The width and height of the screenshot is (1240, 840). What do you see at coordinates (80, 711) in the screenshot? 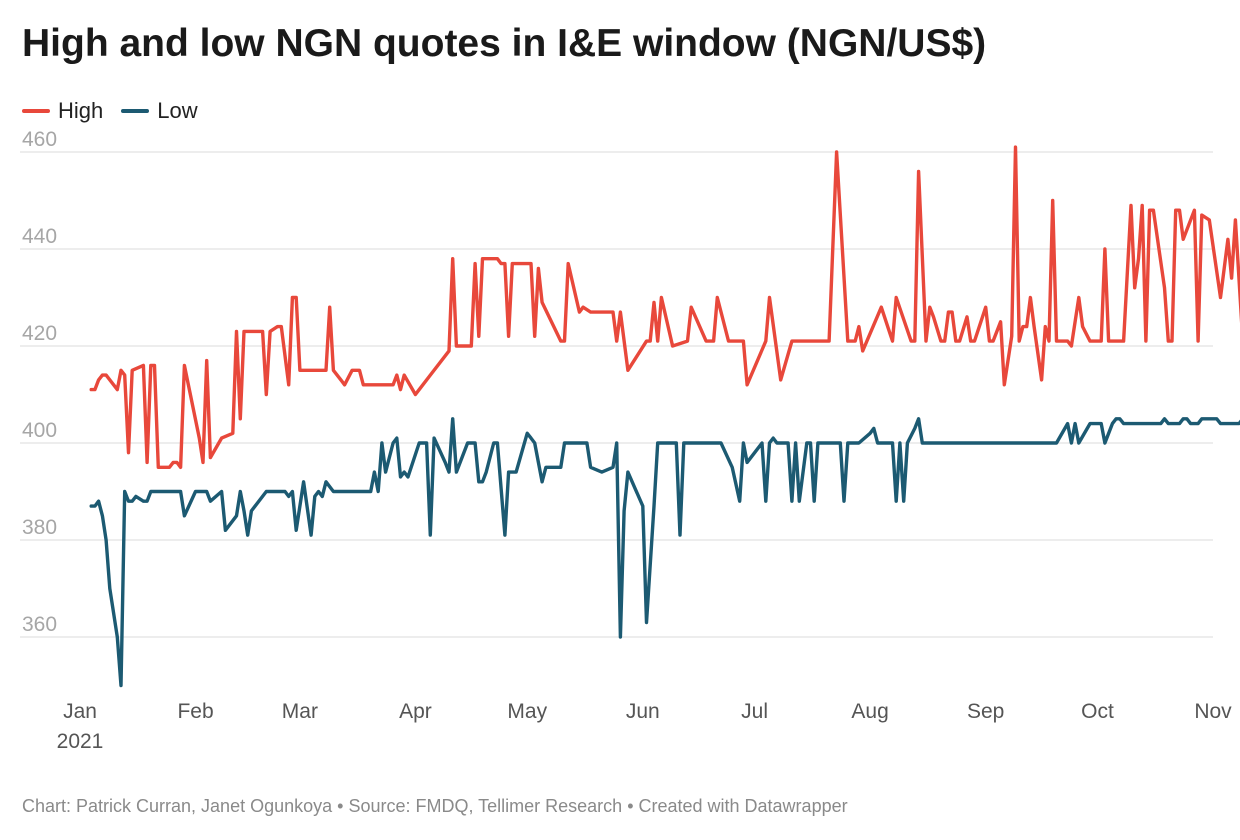
I see `x-tick-label: Jan` at bounding box center [80, 711].